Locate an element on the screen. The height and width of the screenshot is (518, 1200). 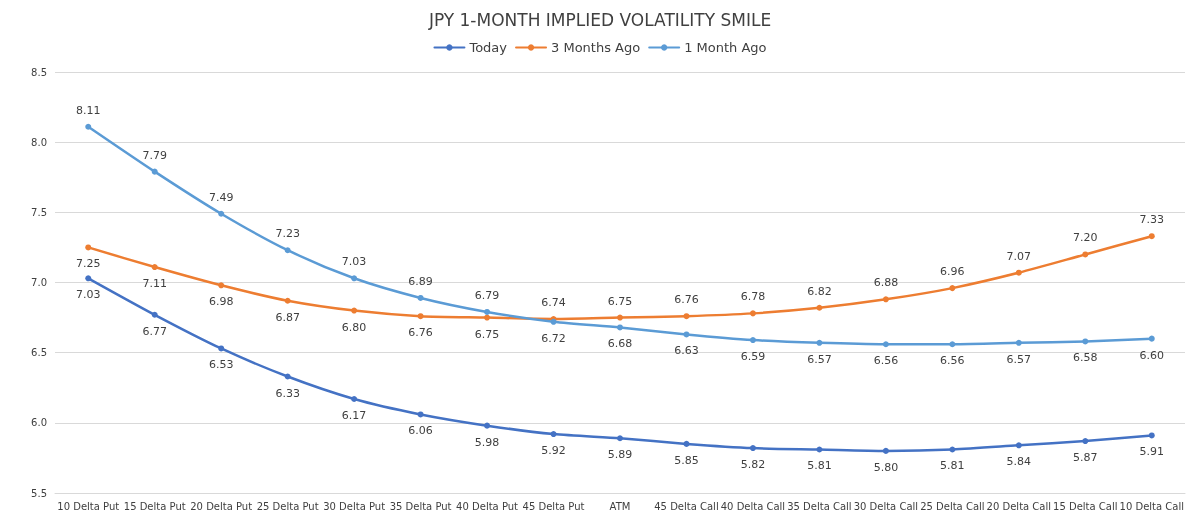
data-label: 5.91 is located at coordinates (1152, 452).